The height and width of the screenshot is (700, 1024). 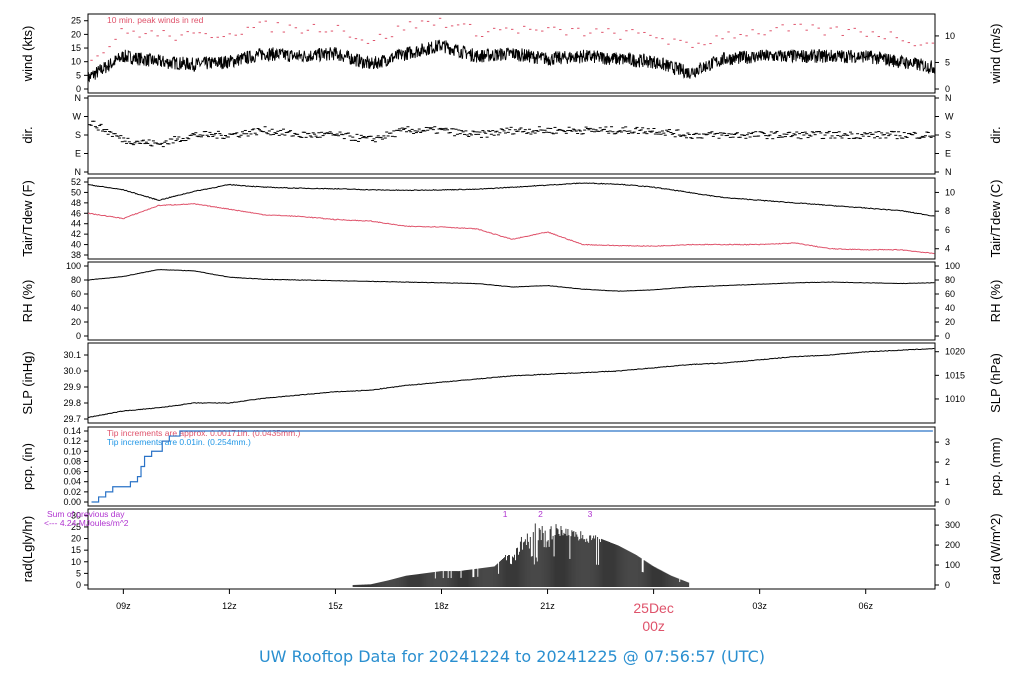 I want to click on left-tick-label: 5, so click(x=78, y=75).